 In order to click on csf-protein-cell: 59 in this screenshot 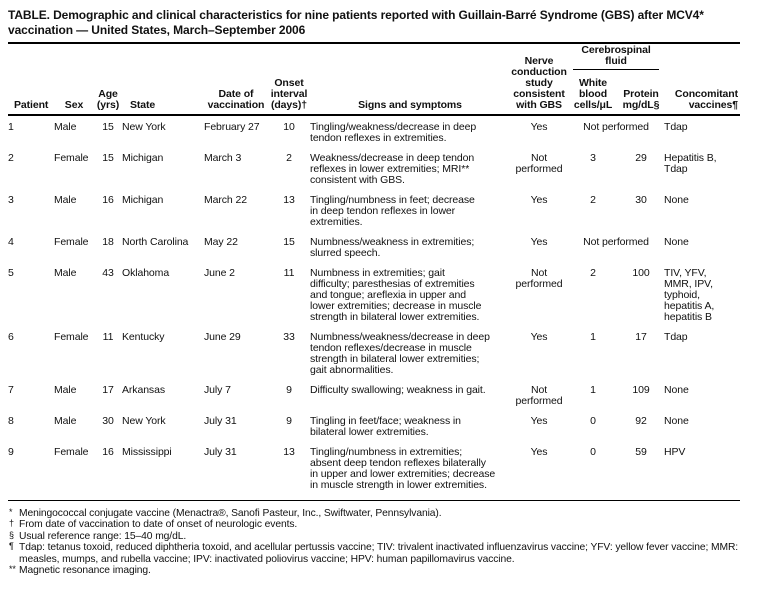, I will do `click(641, 452)`.